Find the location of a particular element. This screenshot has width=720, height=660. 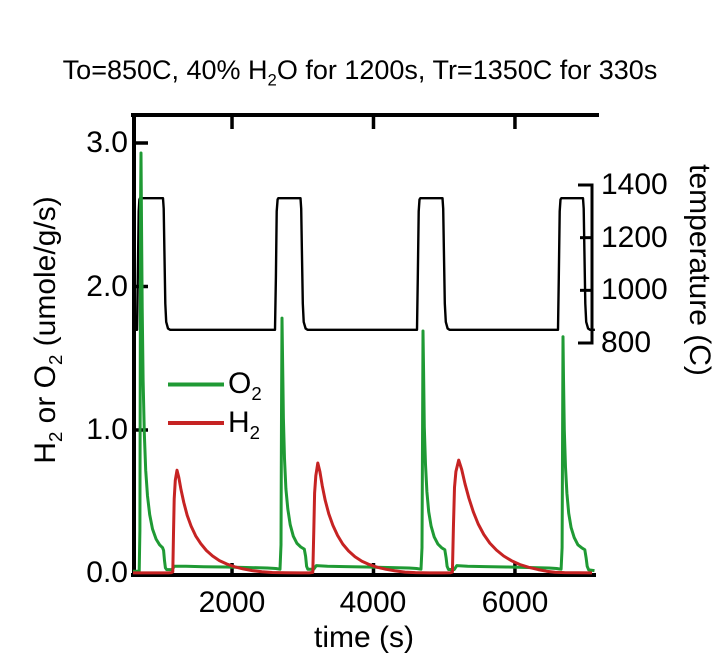

y-right-axis-title: temperature (C) is located at coordinates (699, 270).